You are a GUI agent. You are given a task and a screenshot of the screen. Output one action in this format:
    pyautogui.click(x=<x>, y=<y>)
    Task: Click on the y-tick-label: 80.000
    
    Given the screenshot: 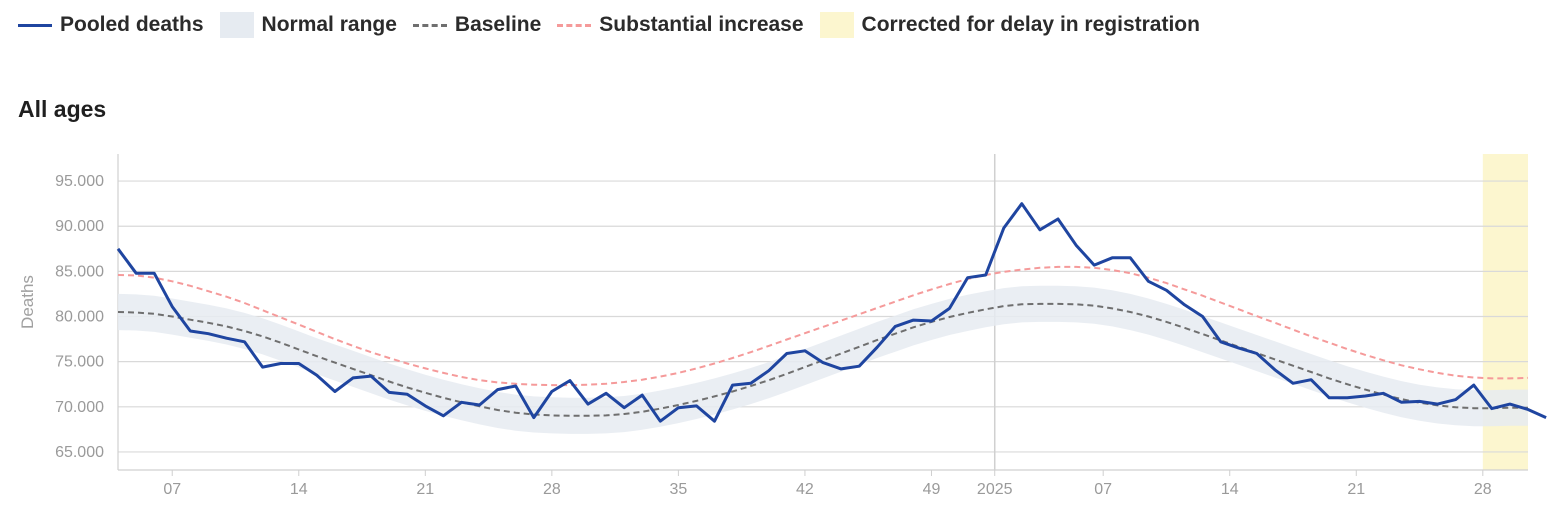 What is the action you would take?
    pyautogui.click(x=79, y=317)
    